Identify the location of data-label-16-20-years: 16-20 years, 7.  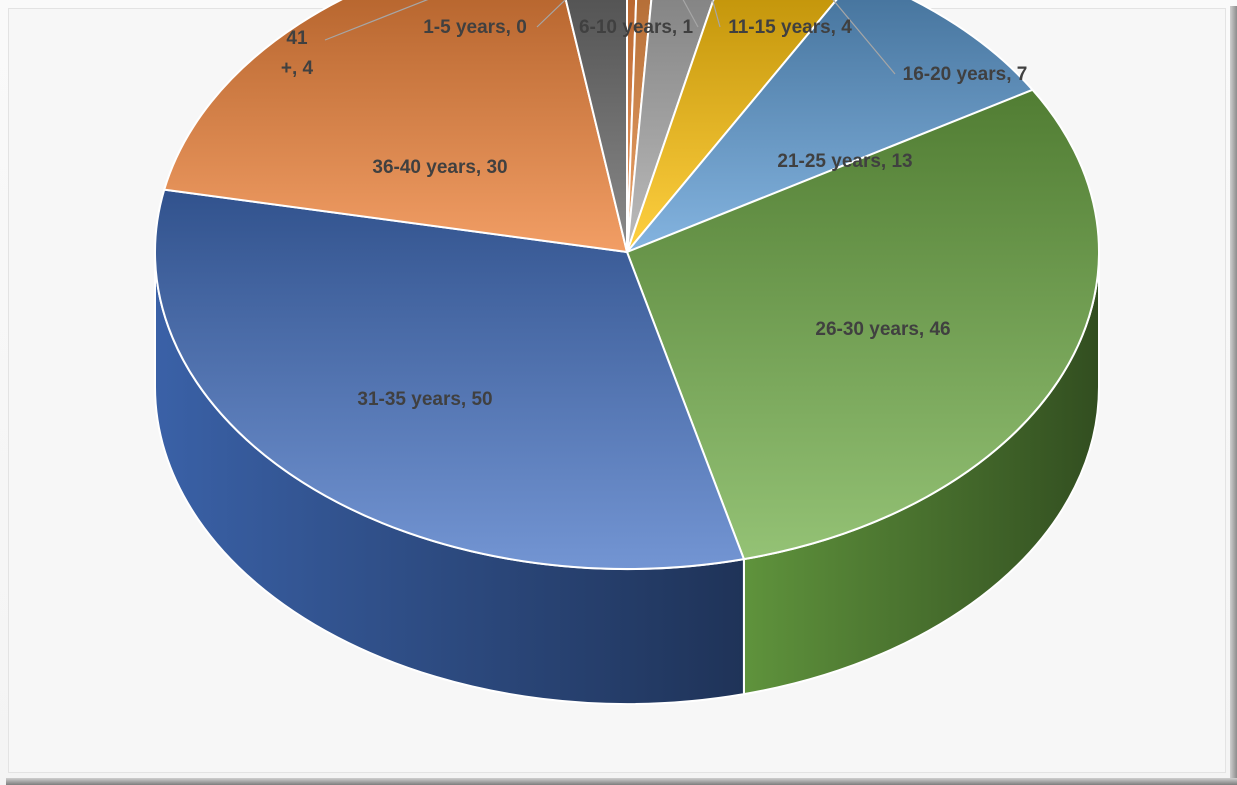
(965, 74).